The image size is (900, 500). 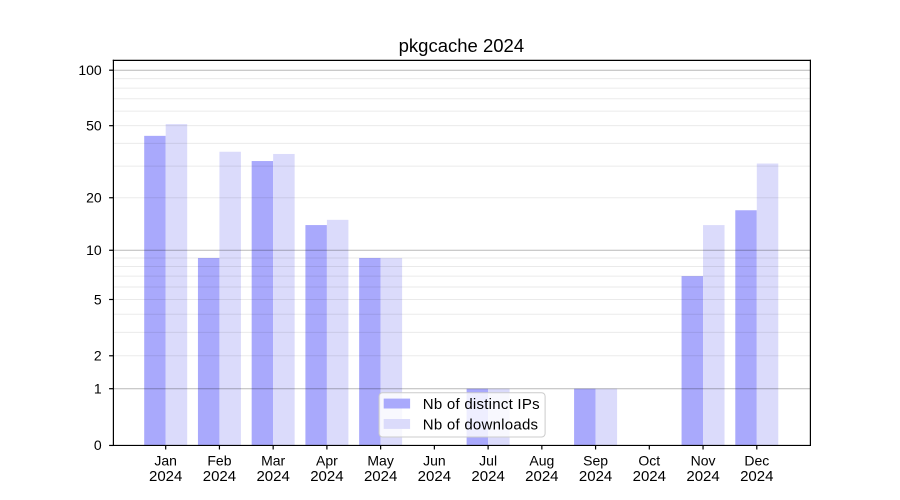 I want to click on svg-text: Jun, so click(x=434, y=460).